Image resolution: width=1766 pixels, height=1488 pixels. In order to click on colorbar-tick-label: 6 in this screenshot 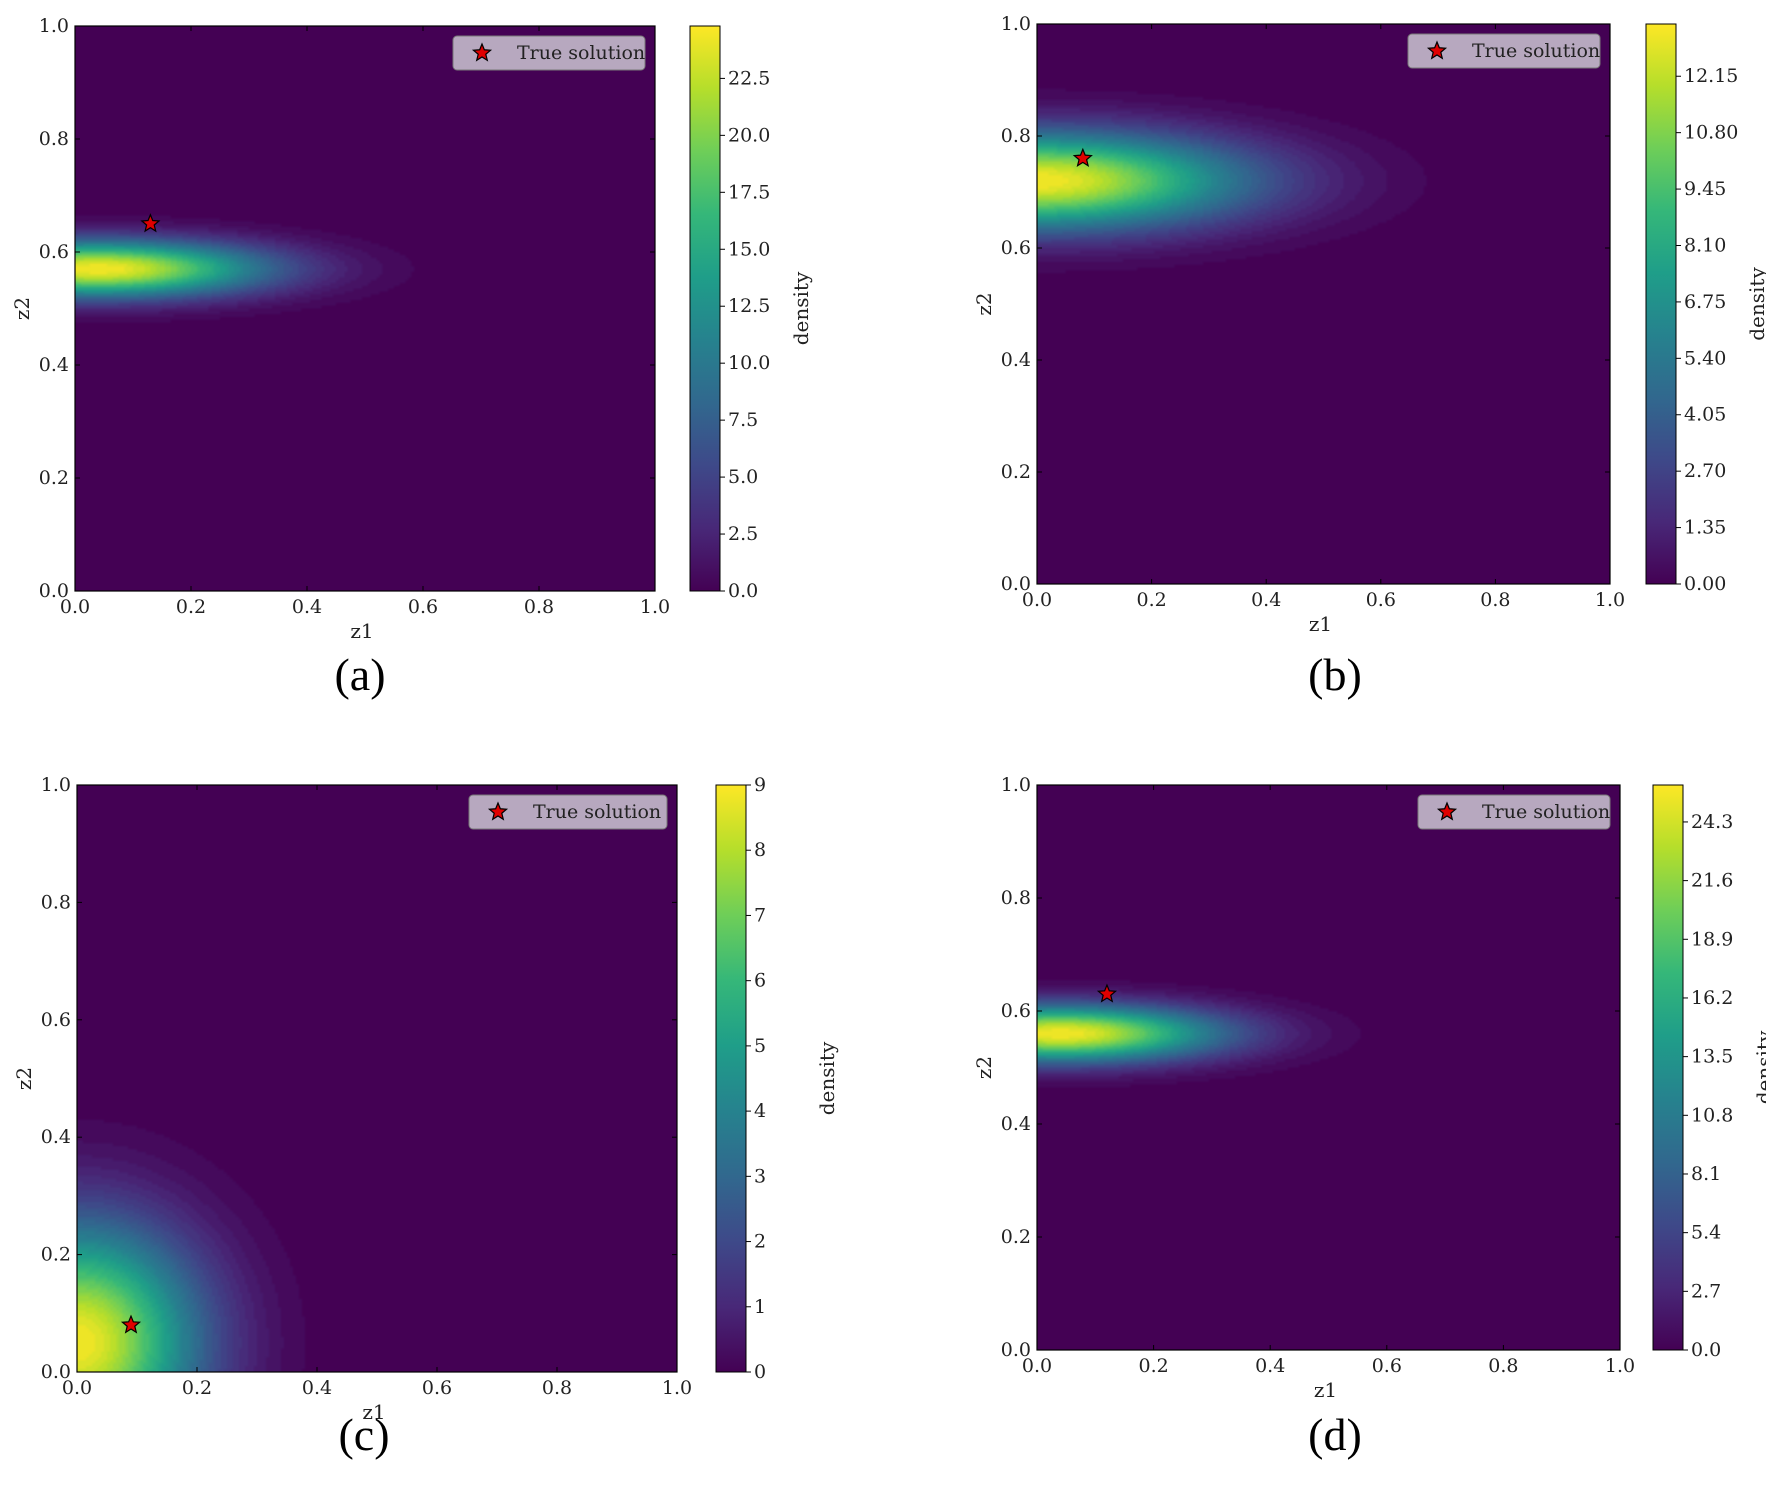, I will do `click(760, 981)`.